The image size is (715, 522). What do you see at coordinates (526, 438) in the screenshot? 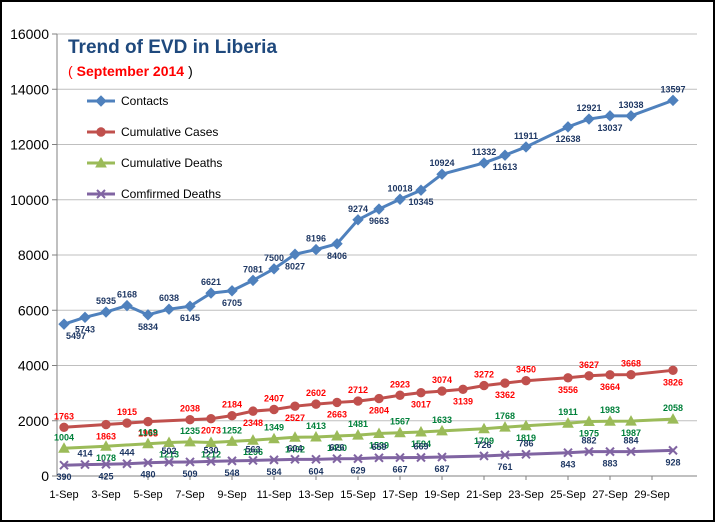
I see `data-label: 1819` at bounding box center [526, 438].